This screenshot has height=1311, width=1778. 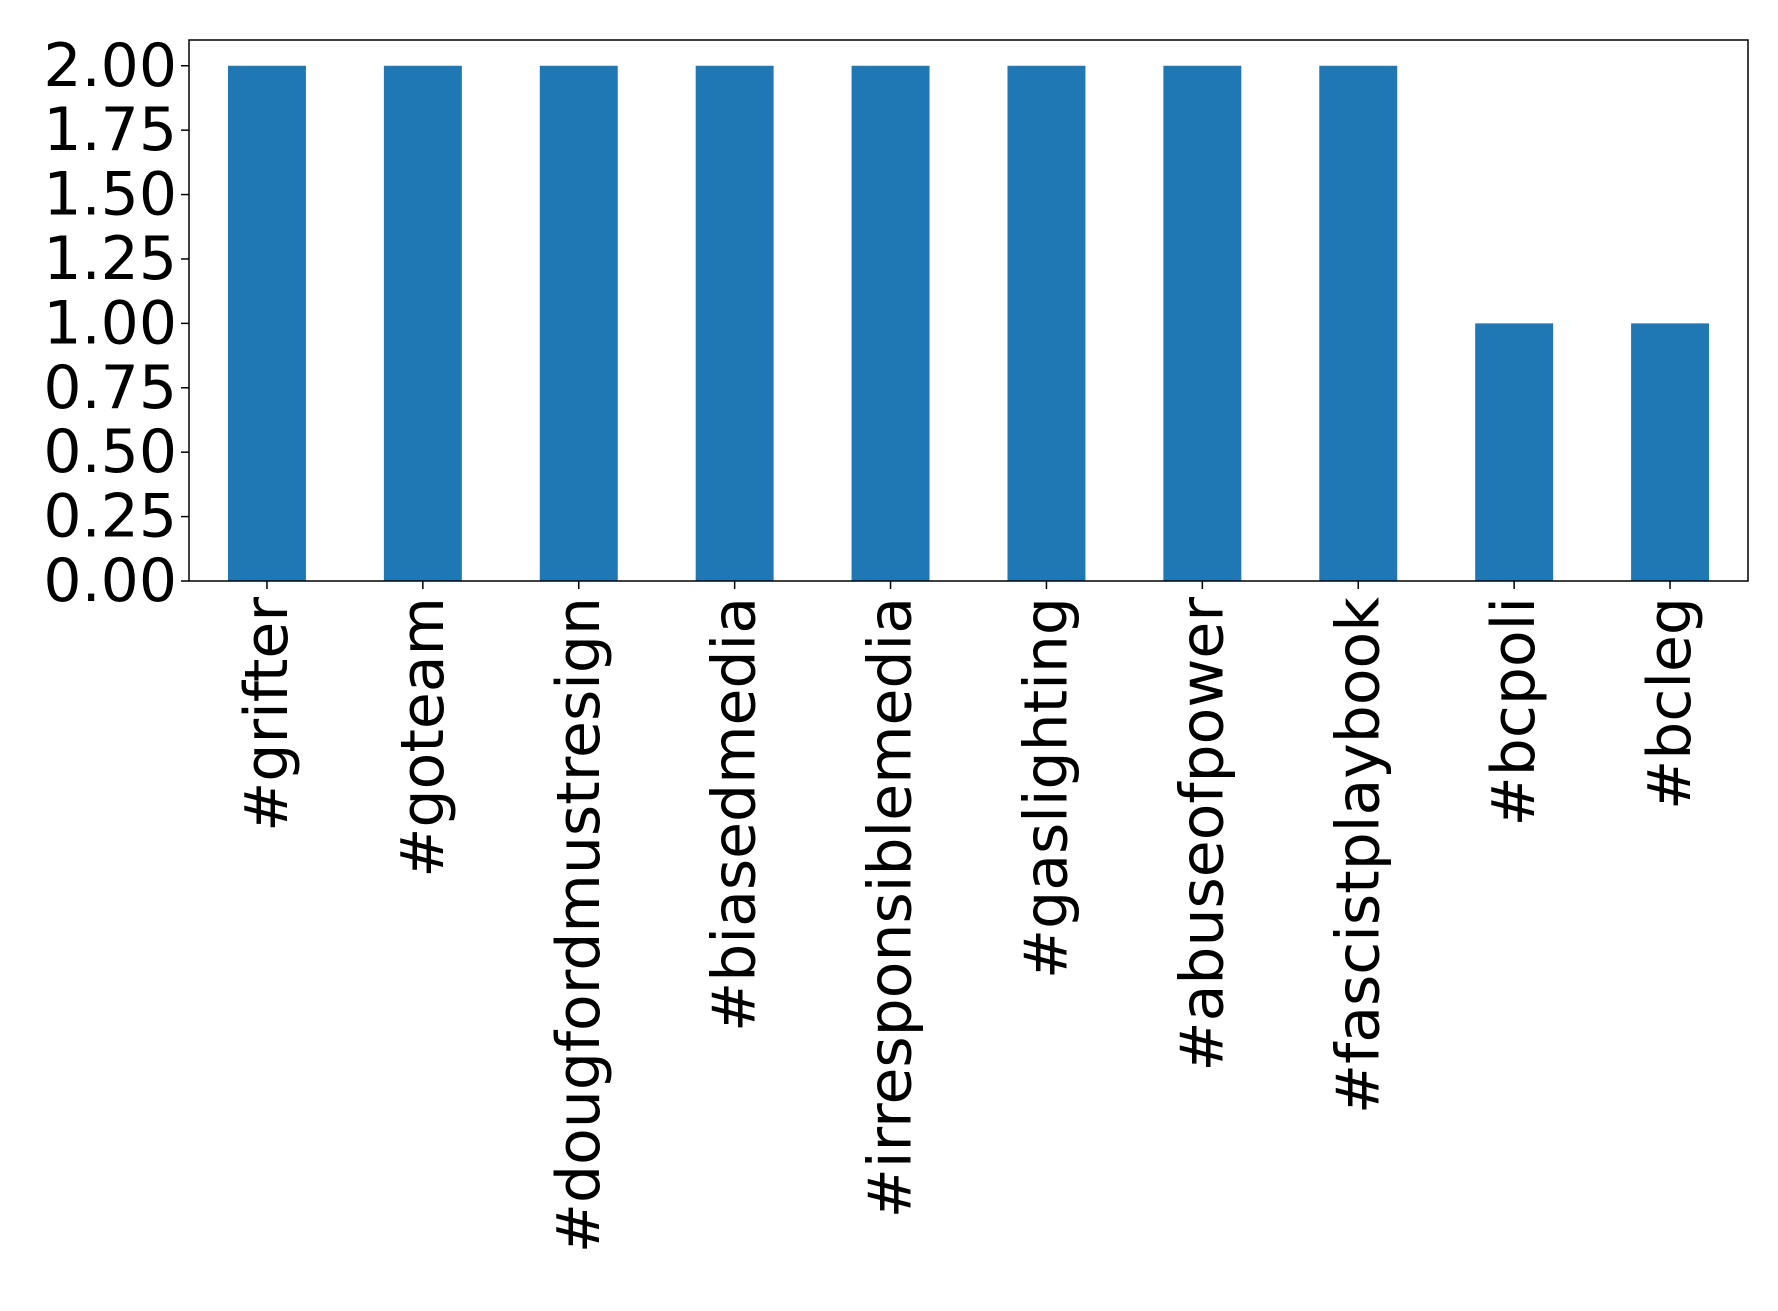 I want to click on y-tick-label: 2.00, so click(x=110, y=66).